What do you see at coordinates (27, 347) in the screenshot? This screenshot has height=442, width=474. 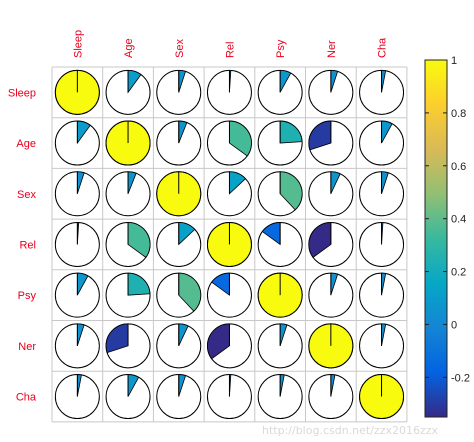 I see `row-label-ner: Ner` at bounding box center [27, 347].